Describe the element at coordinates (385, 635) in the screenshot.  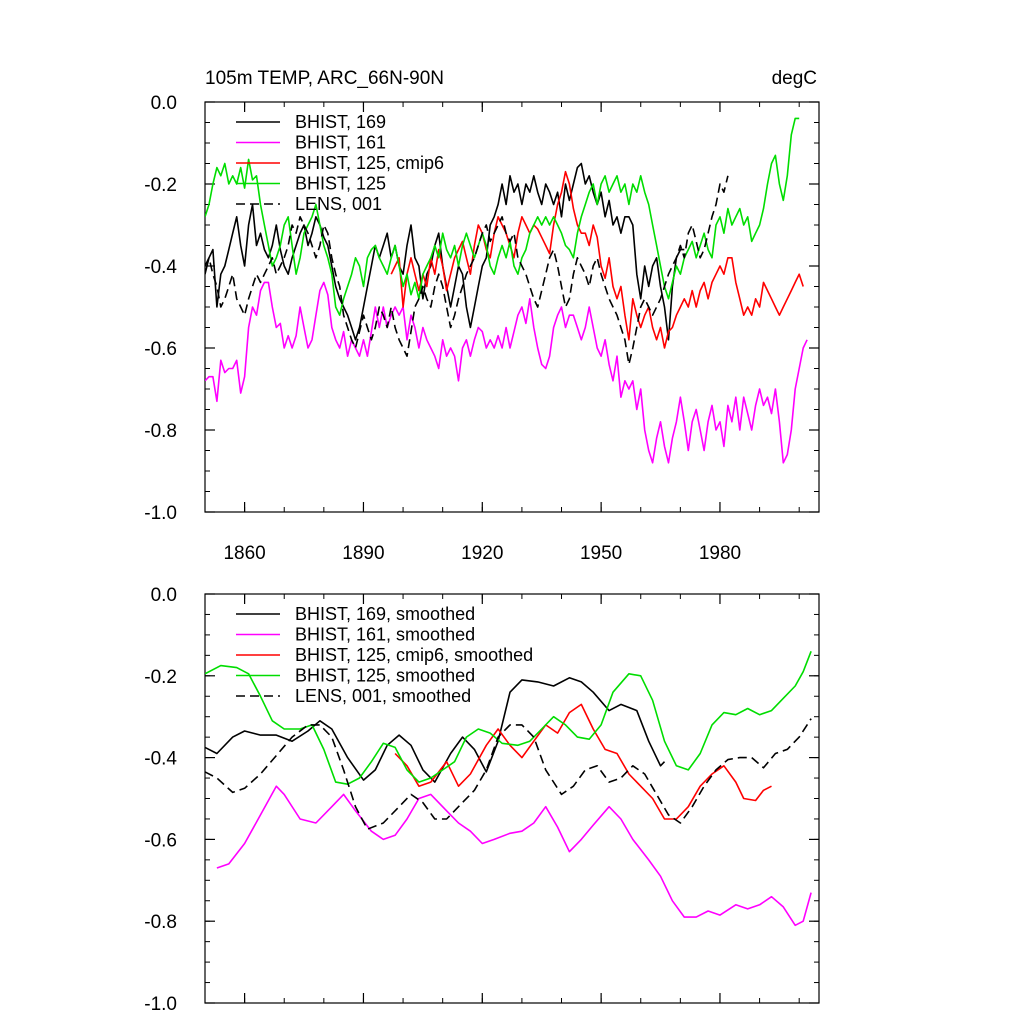
I see `legend-label-bhist-161-smoothed: BHIST, 161, smoothed` at that location.